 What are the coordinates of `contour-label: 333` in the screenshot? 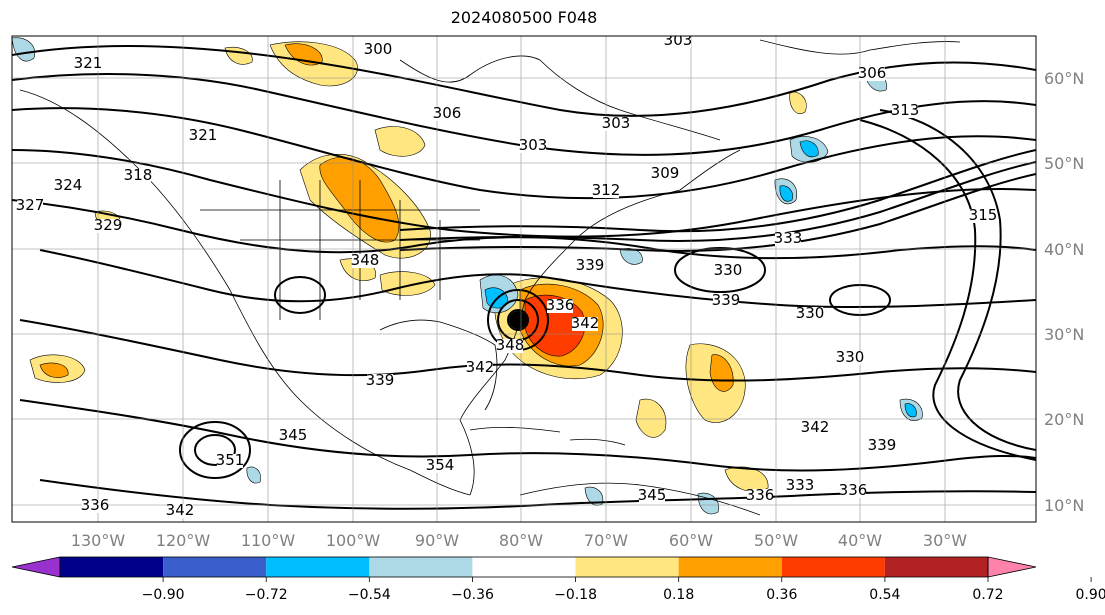 It's located at (788, 238).